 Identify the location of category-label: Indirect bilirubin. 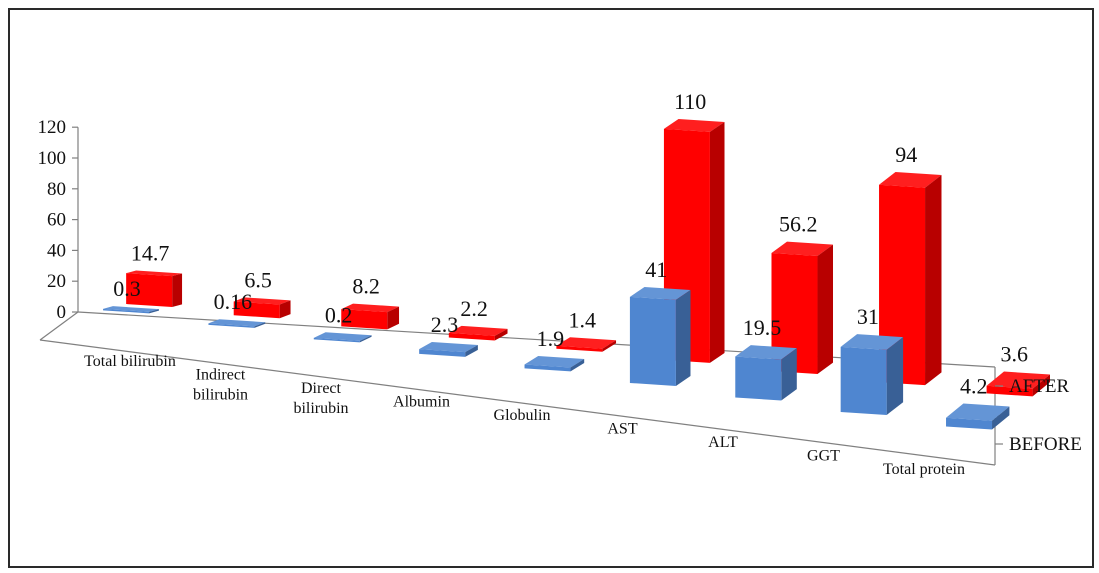
(220, 385).